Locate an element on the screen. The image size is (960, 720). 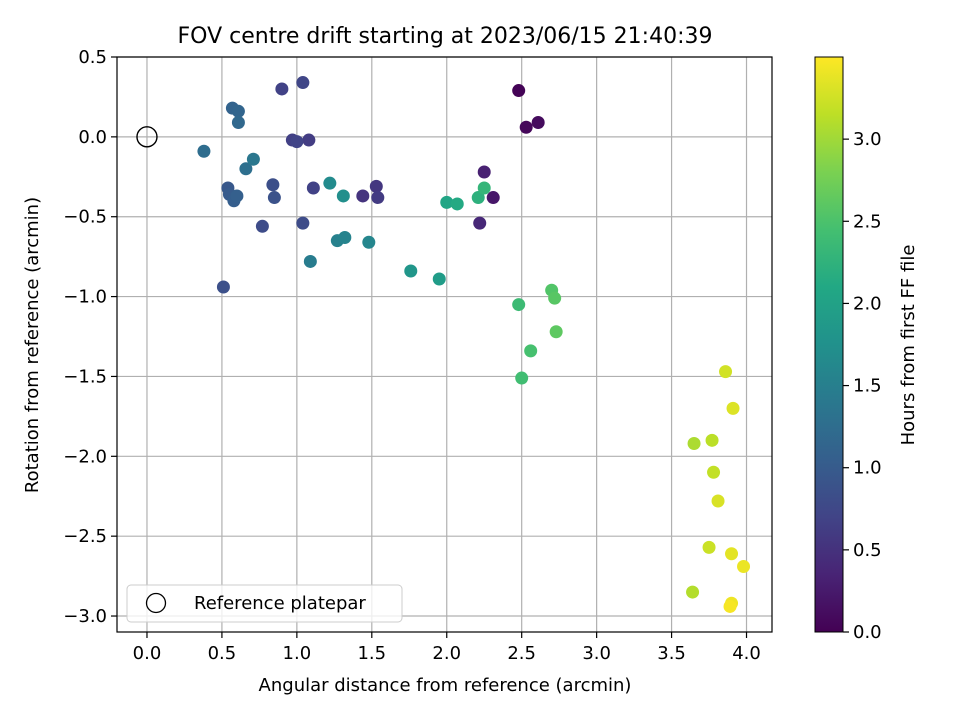
x-tick-label: 2.0 is located at coordinates (446, 653).